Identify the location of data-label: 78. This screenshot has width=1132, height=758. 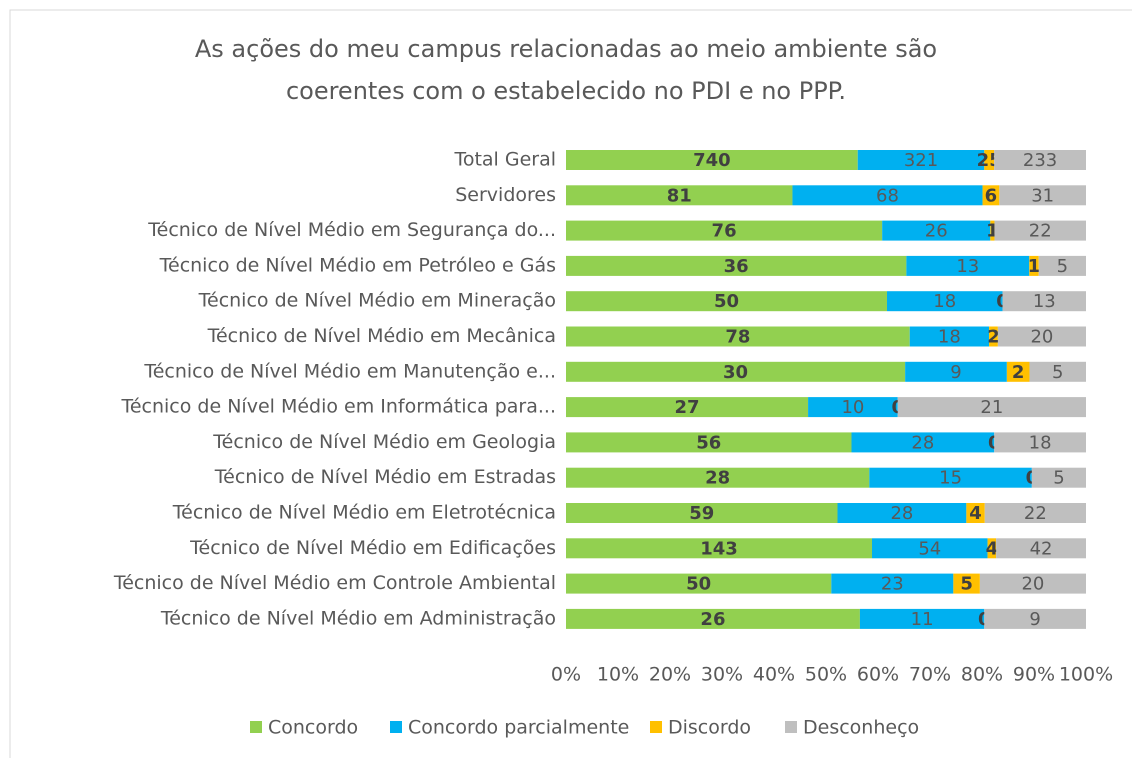
(737, 337).